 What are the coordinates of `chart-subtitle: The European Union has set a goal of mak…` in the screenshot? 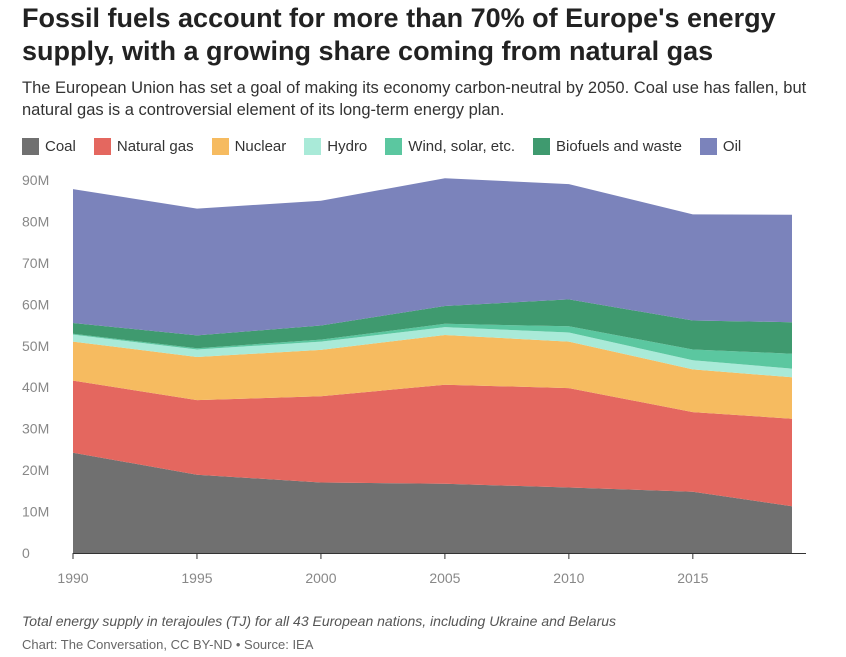 It's located at (414, 99).